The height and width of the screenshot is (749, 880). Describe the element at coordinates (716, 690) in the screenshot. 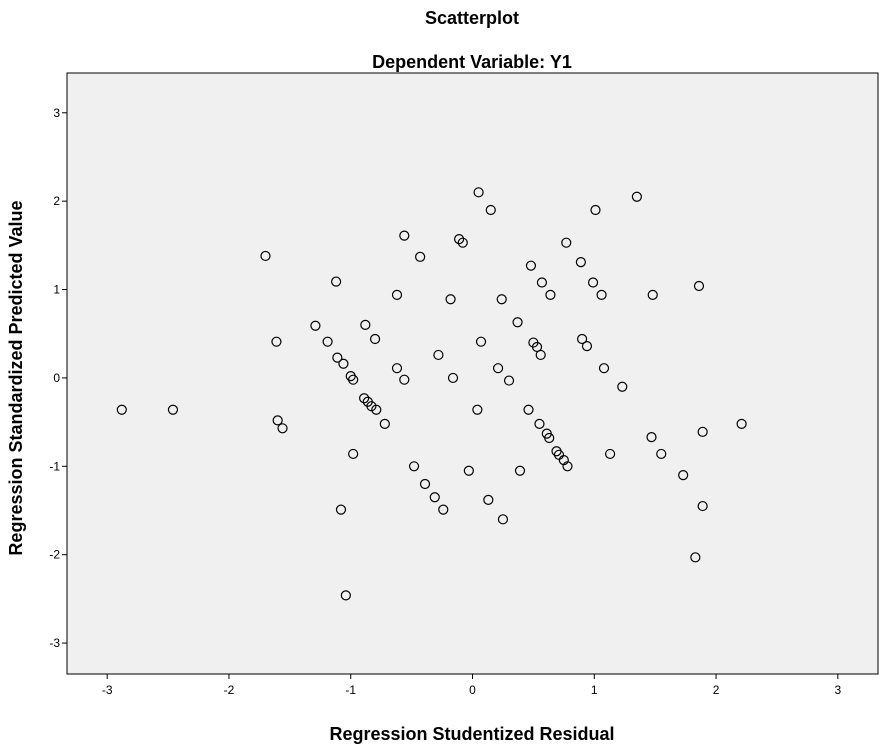

I see `x-tick-label: 2` at that location.